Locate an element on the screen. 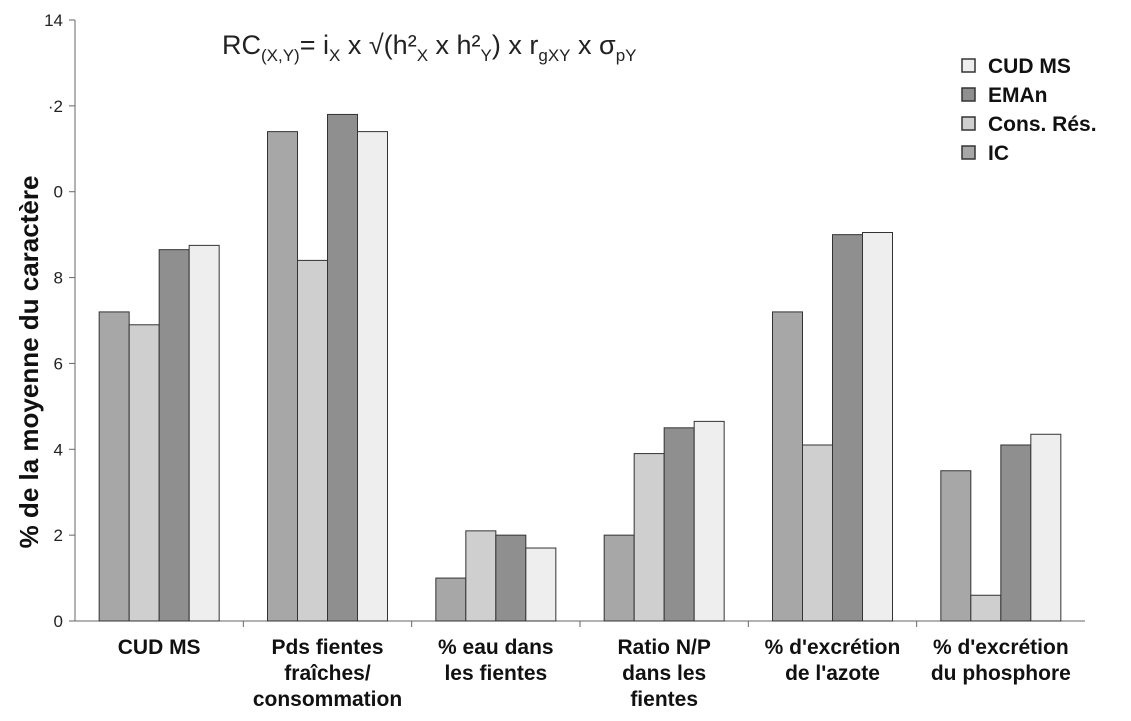  y-tick-label: ·2 is located at coordinates (55, 106).